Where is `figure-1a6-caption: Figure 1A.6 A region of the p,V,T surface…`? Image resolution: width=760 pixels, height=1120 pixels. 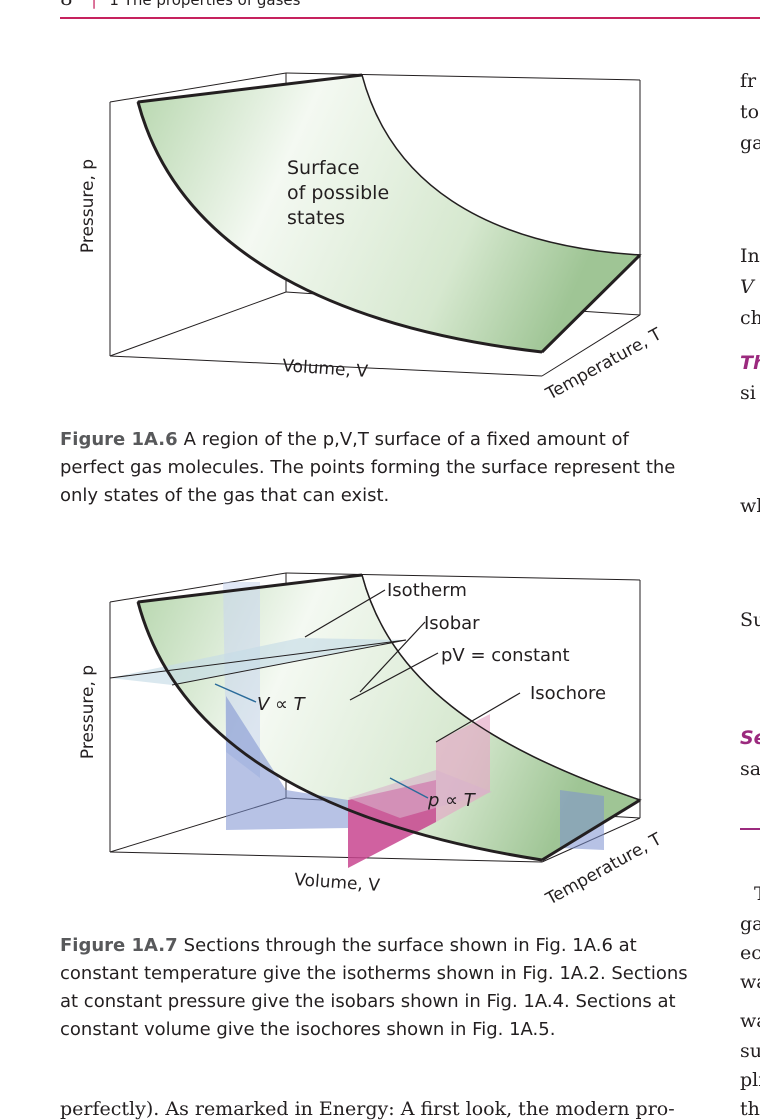 figure-1a6-caption: Figure 1A.6 A region of the p,V,T surface… is located at coordinates (376, 468).